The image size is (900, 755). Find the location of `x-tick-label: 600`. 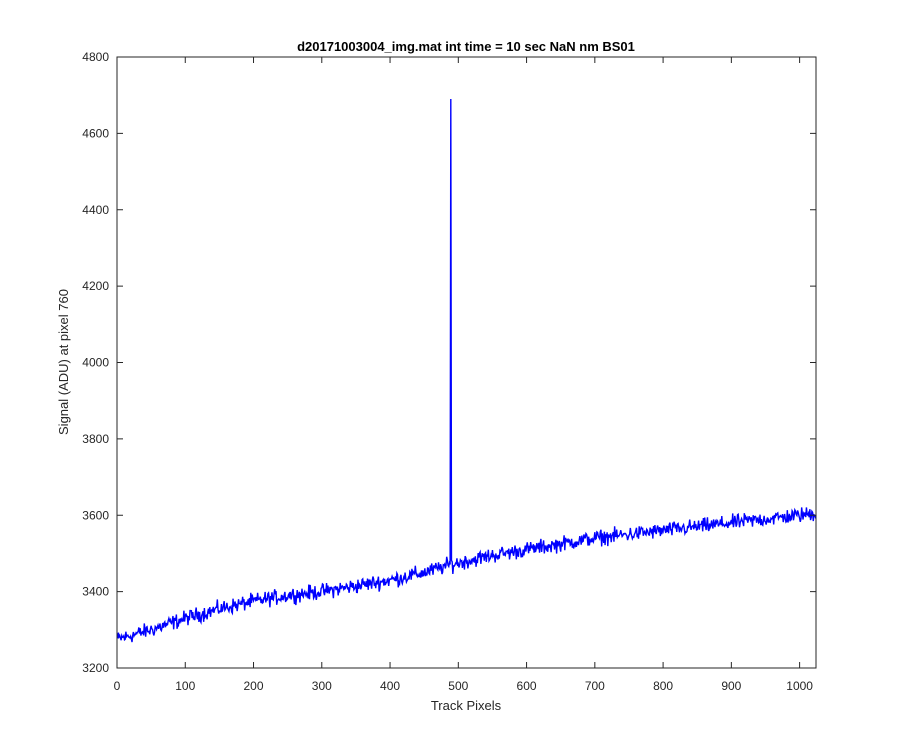

x-tick-label: 600 is located at coordinates (527, 686).